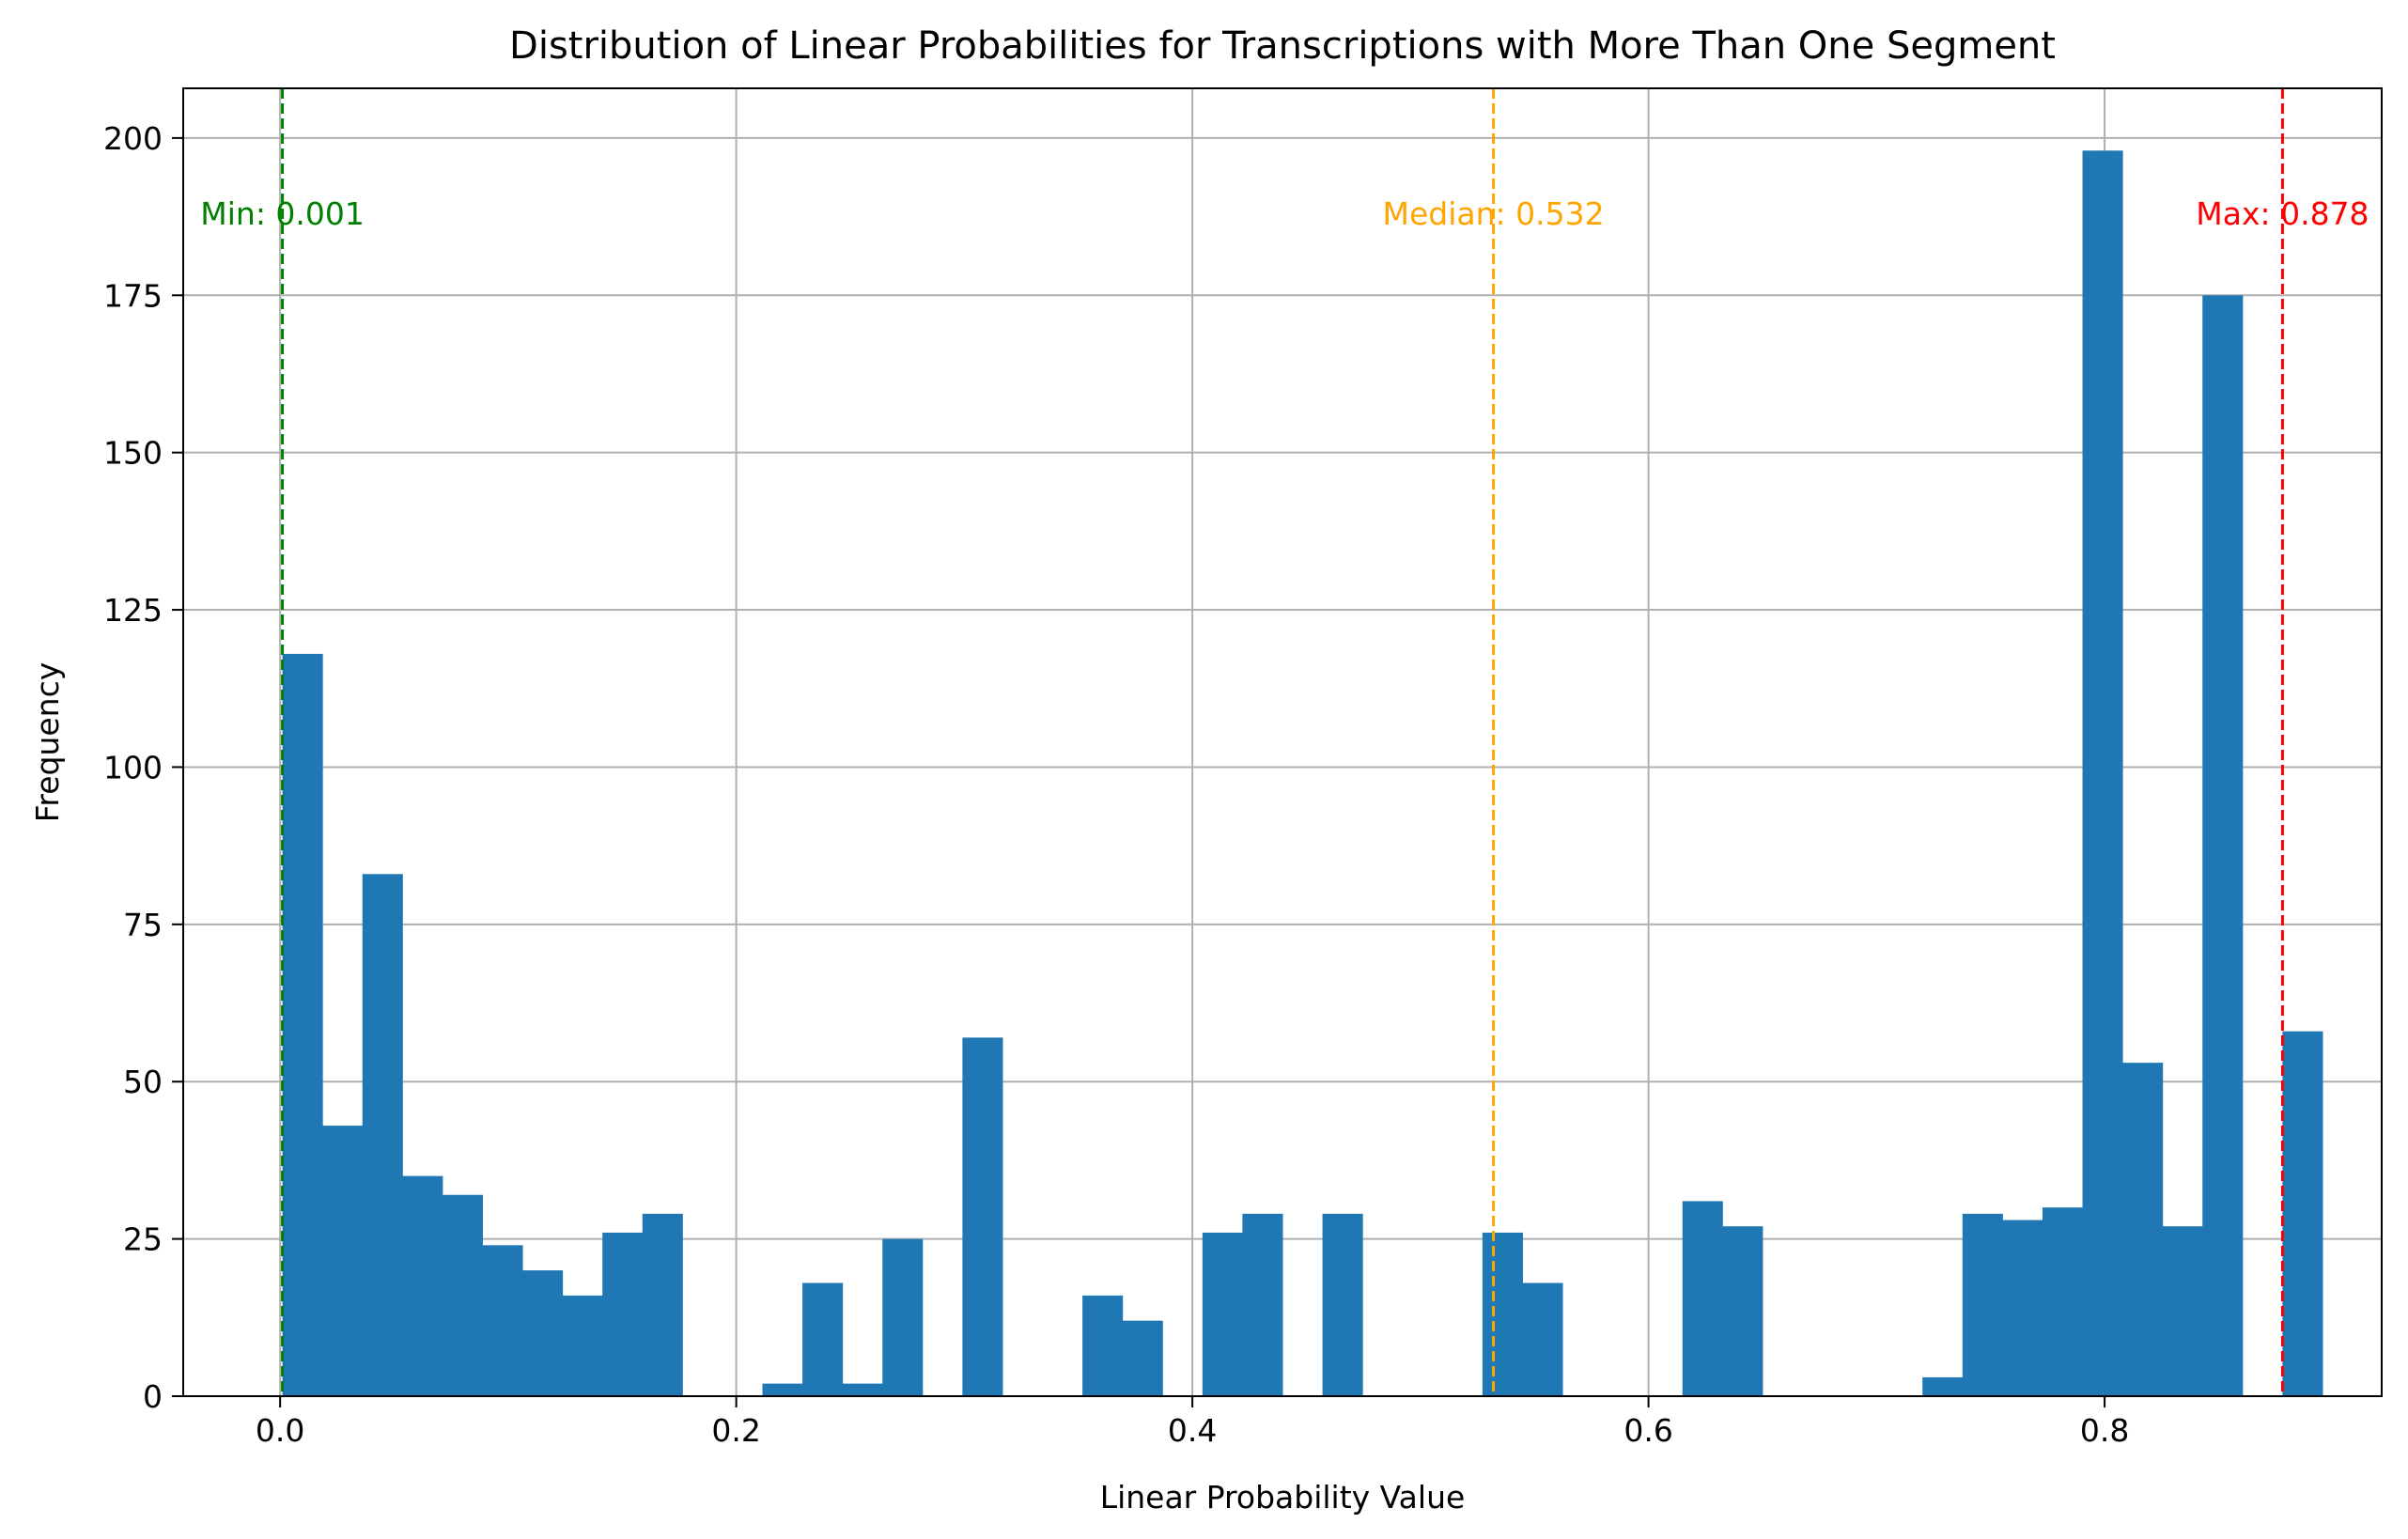 The width and height of the screenshot is (2408, 1539). I want to click on reference-label-0: Min: 0.001, so click(282, 213).